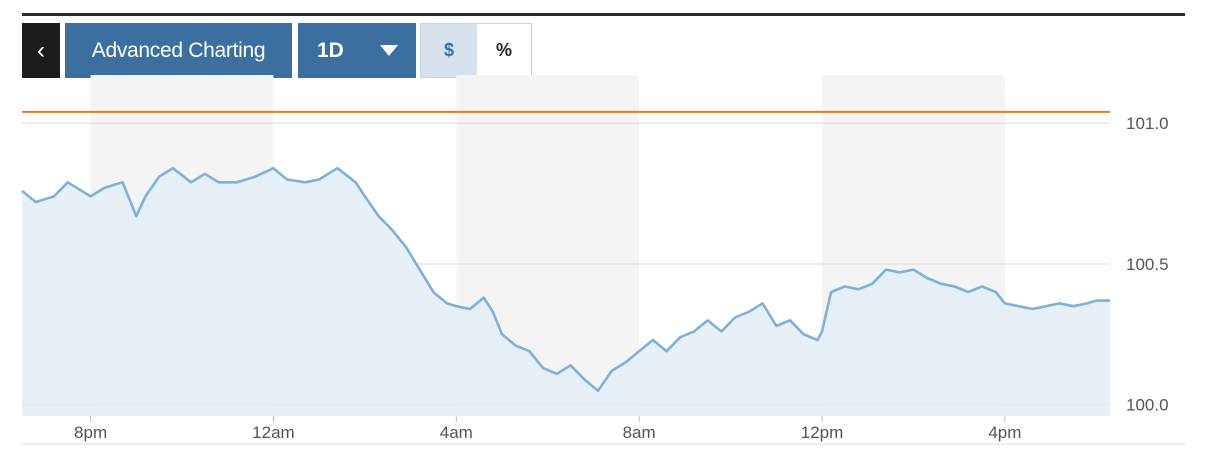 The image size is (1206, 472). I want to click on x-tick-label: 12pm, so click(822, 432).